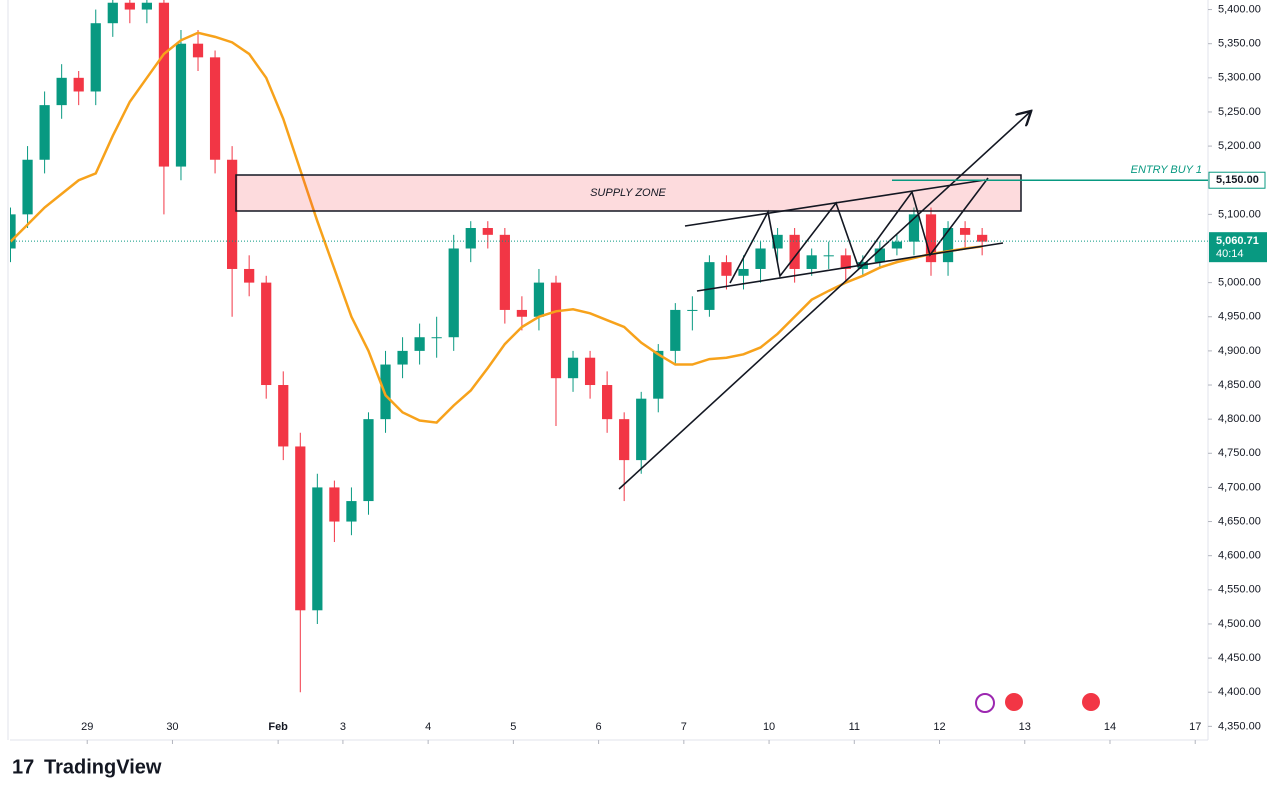  I want to click on current-price-label: 5,060.71, so click(1237, 241).